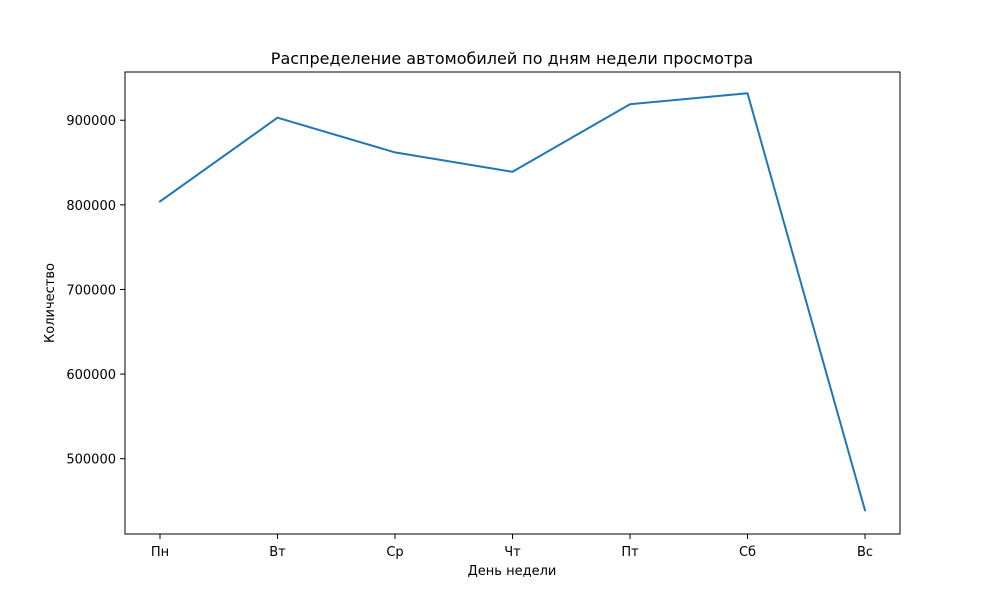  Describe the element at coordinates (277, 552) in the screenshot. I see `x-tick-label: Вт` at that location.